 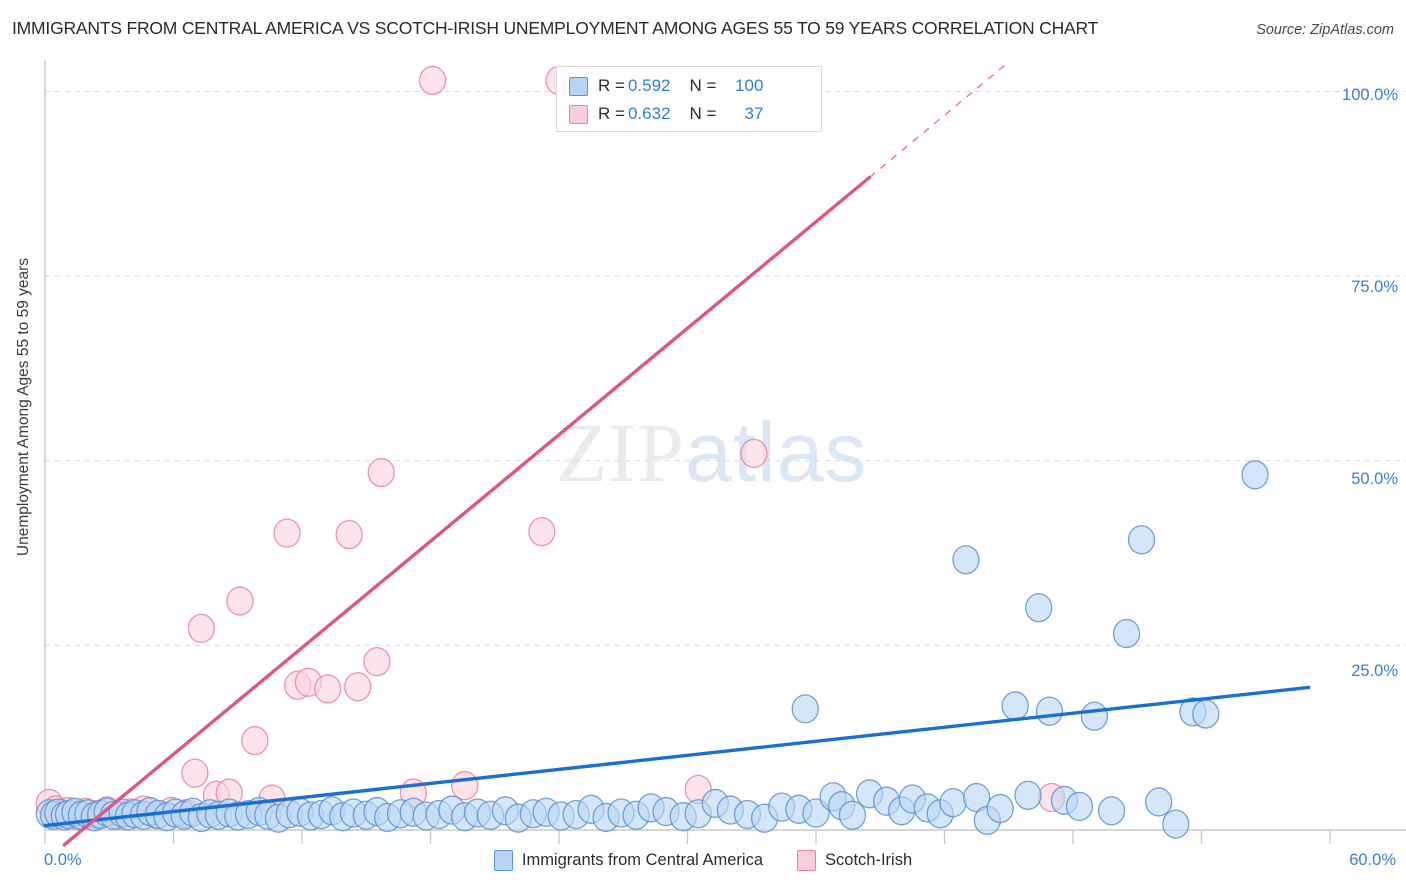 I want to click on x-axis-tick-max: 60.0%, so click(x=1372, y=860).